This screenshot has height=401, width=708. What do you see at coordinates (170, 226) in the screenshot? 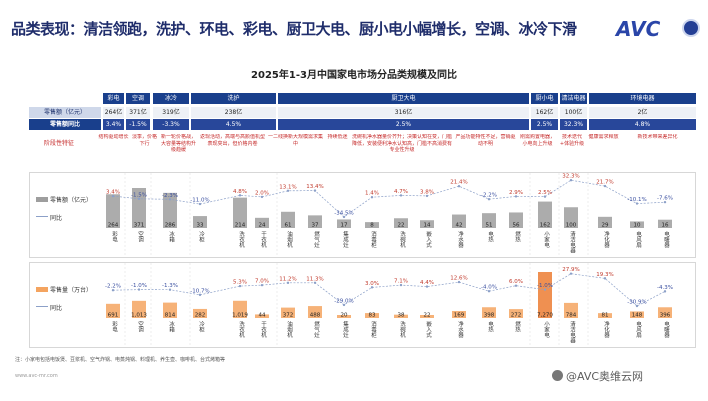
I see `bar-value-label: 286` at bounding box center [170, 226].